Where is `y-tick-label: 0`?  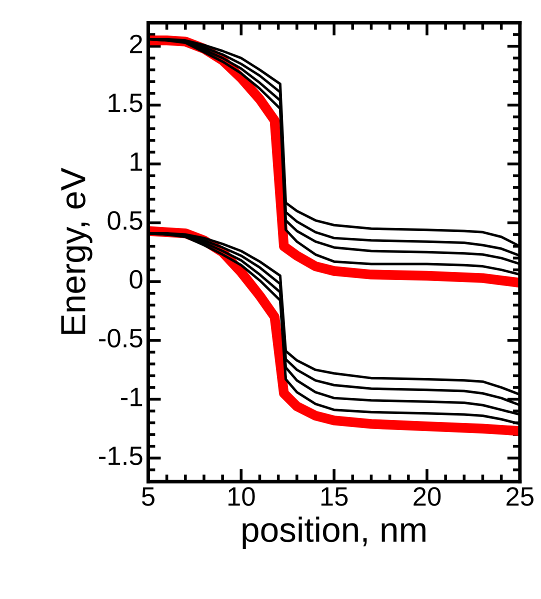
y-tick-label: 0 is located at coordinates (136, 279).